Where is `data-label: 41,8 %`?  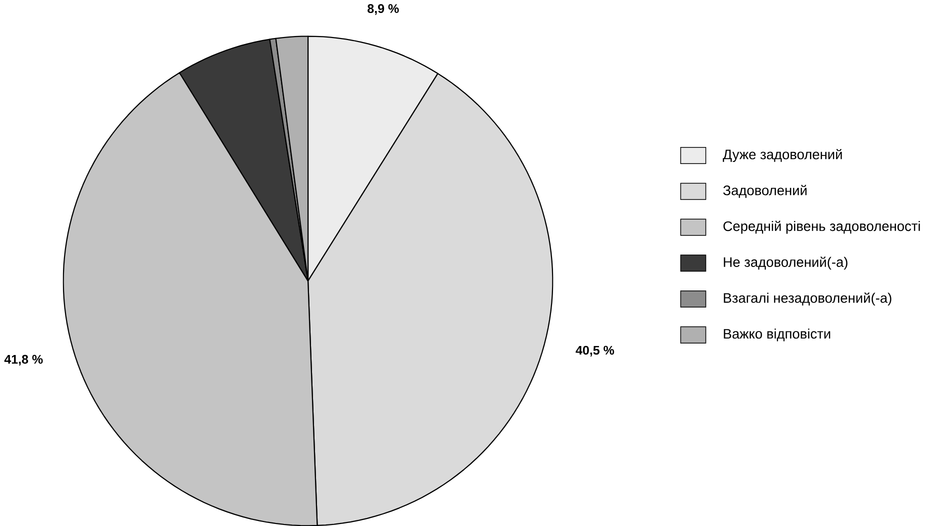 data-label: 41,8 % is located at coordinates (23, 360).